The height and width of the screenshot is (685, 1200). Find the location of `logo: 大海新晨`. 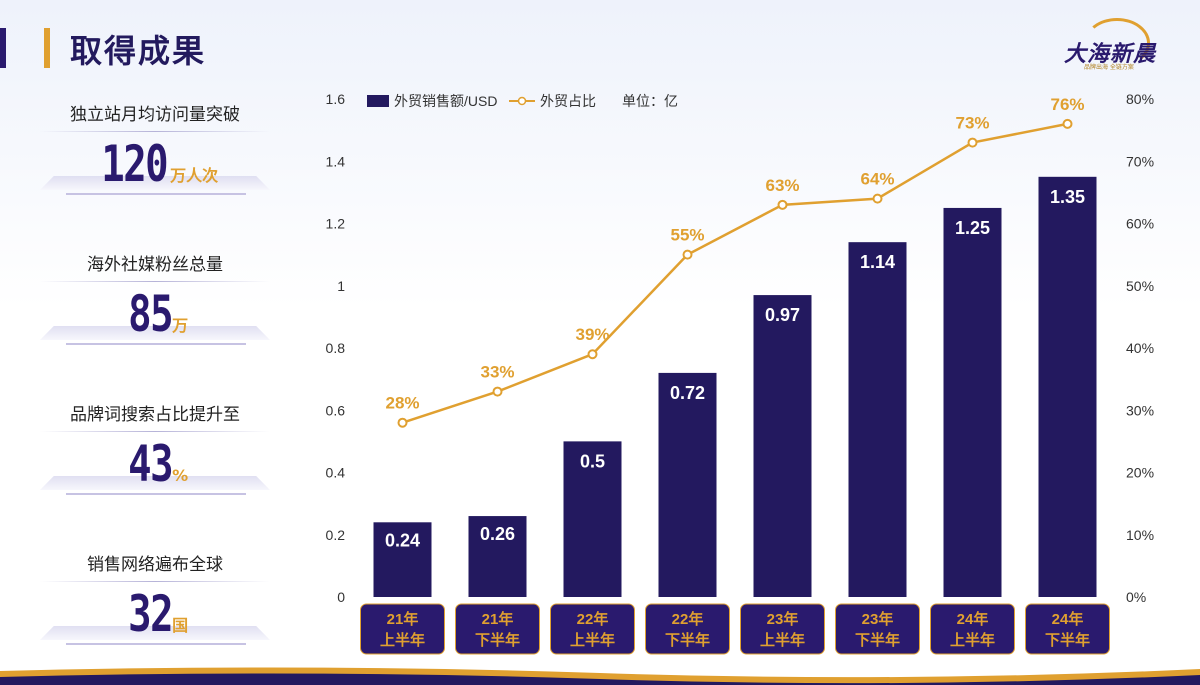

logo: 大海新晨 is located at coordinates (1110, 54).